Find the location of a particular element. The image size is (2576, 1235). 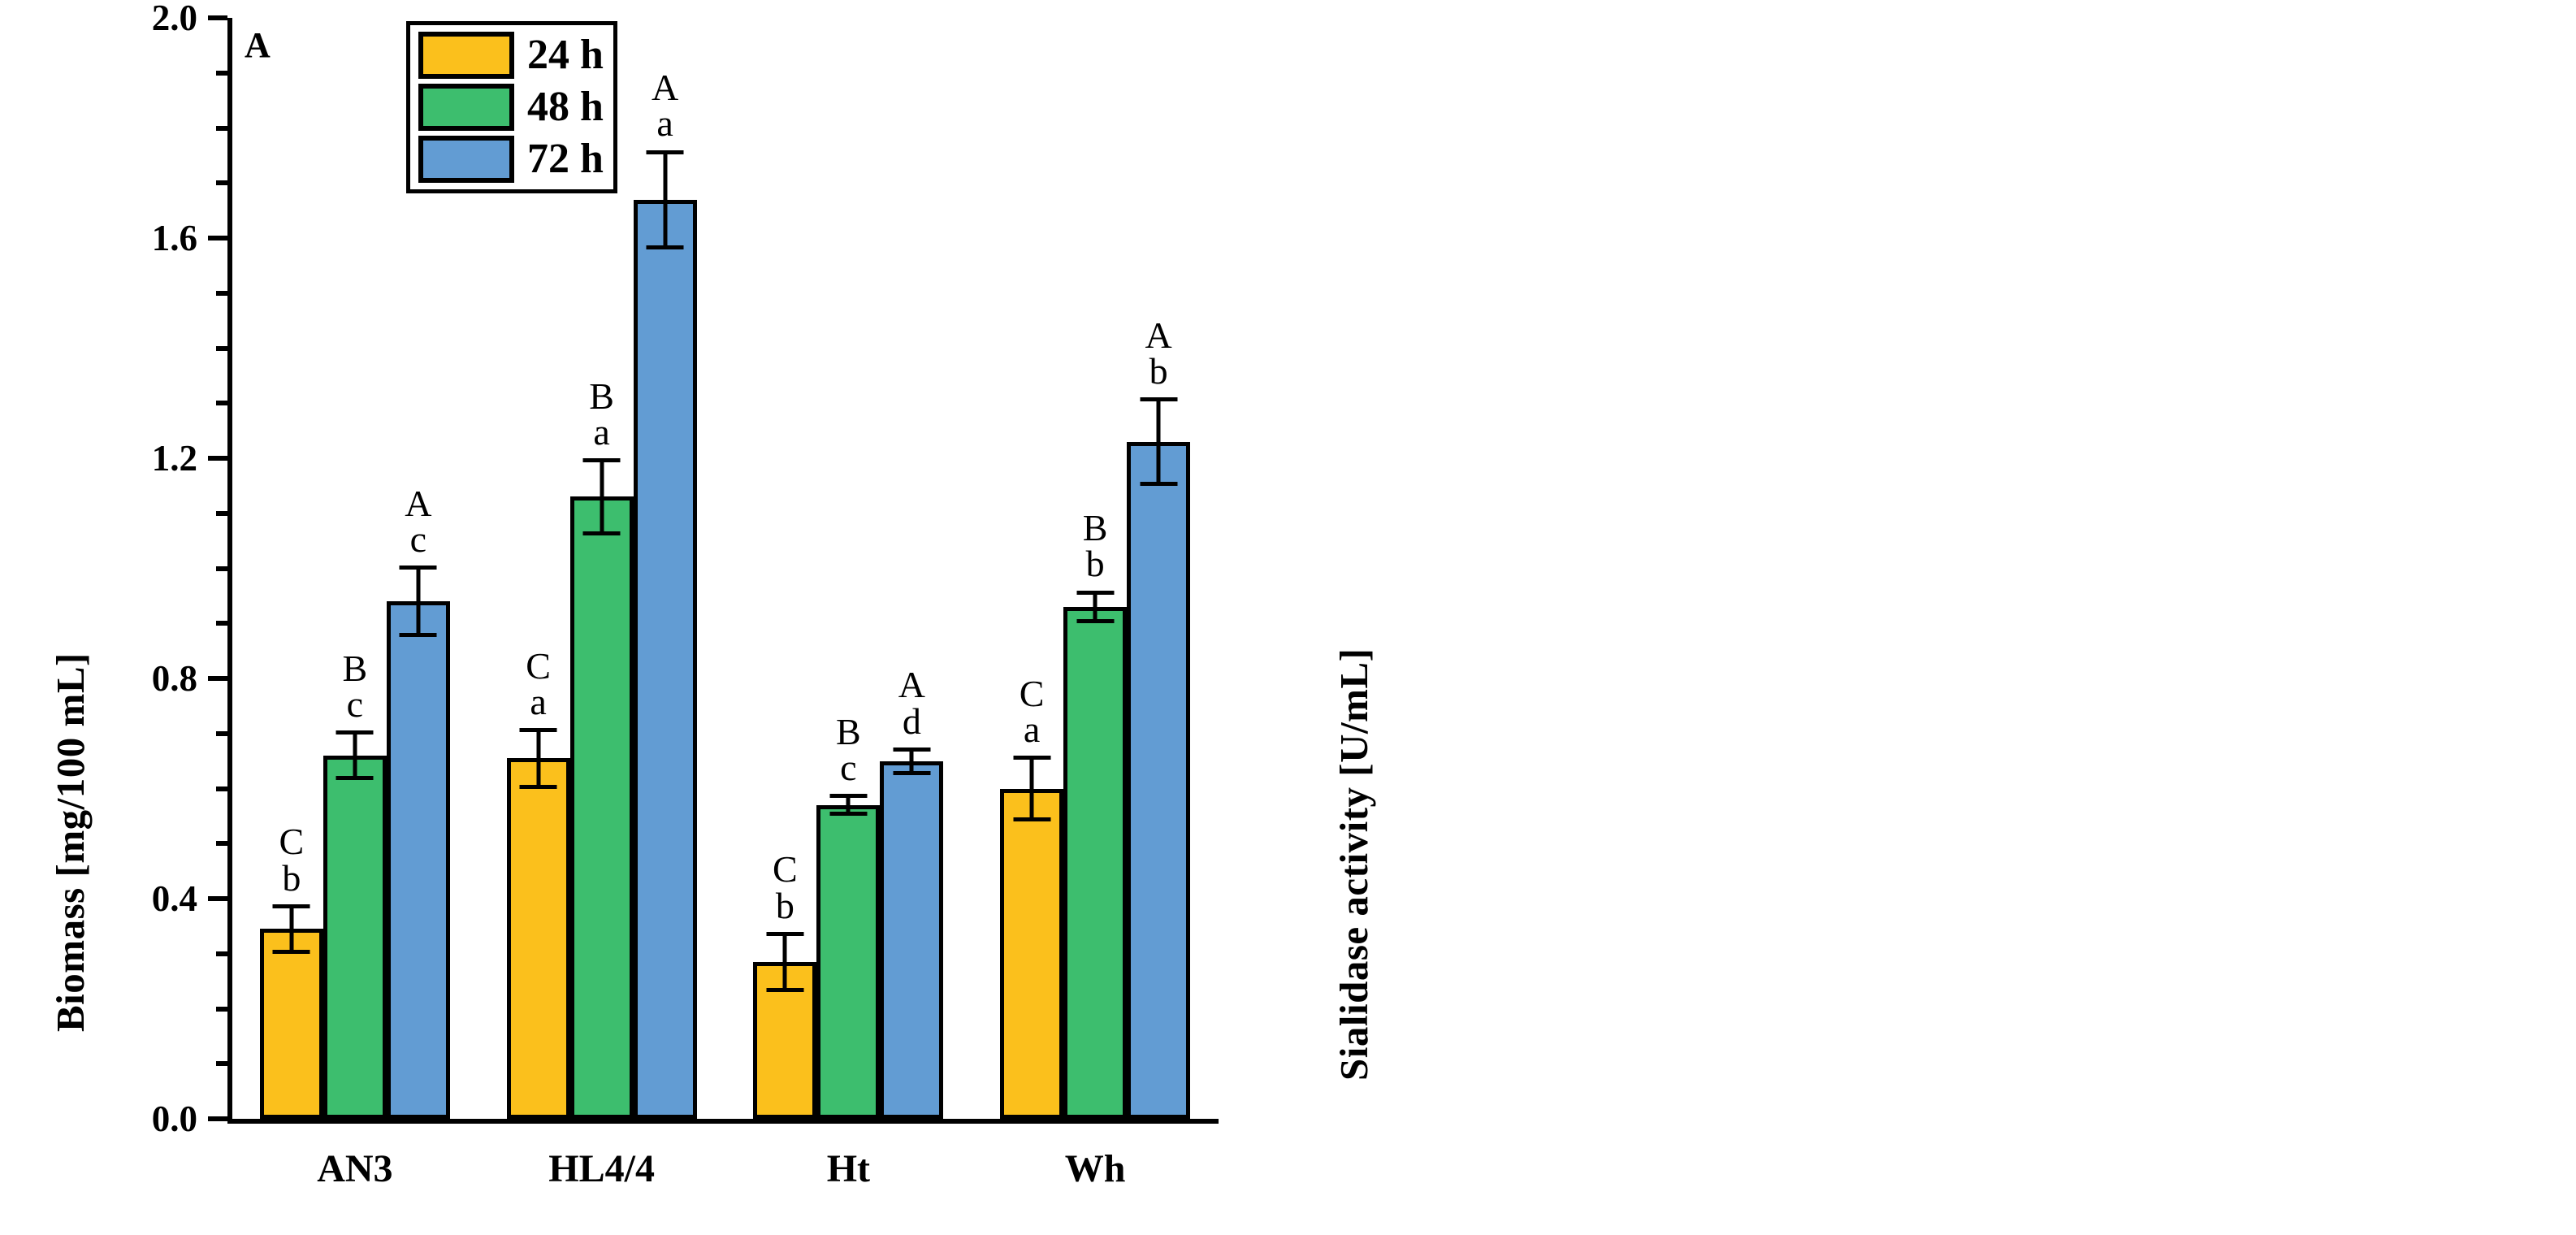

legend-label: 48 h is located at coordinates (565, 107).